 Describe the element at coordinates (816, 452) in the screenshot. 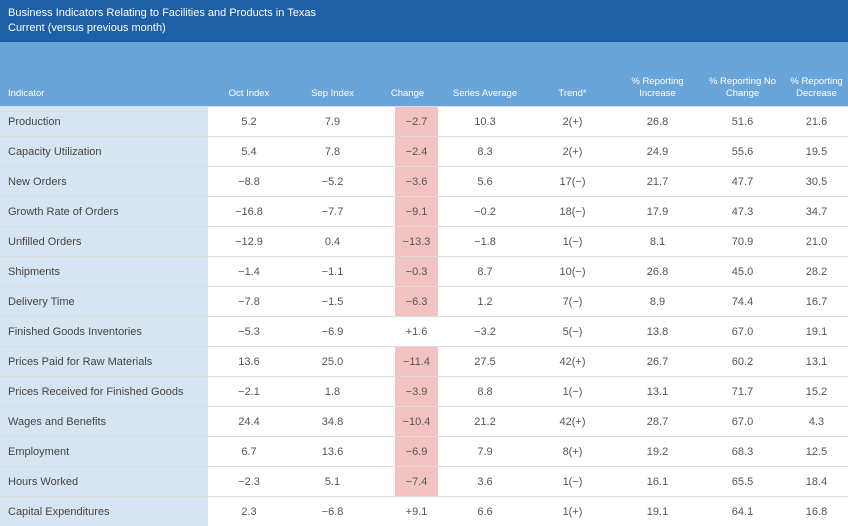

I see `table-cell: 12.5` at that location.